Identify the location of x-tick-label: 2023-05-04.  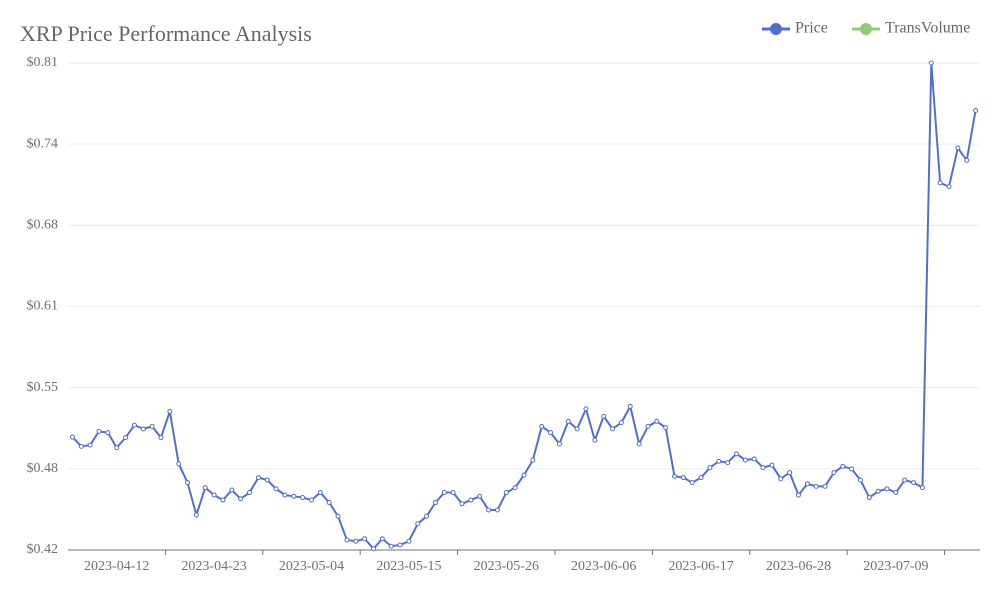
(311, 566).